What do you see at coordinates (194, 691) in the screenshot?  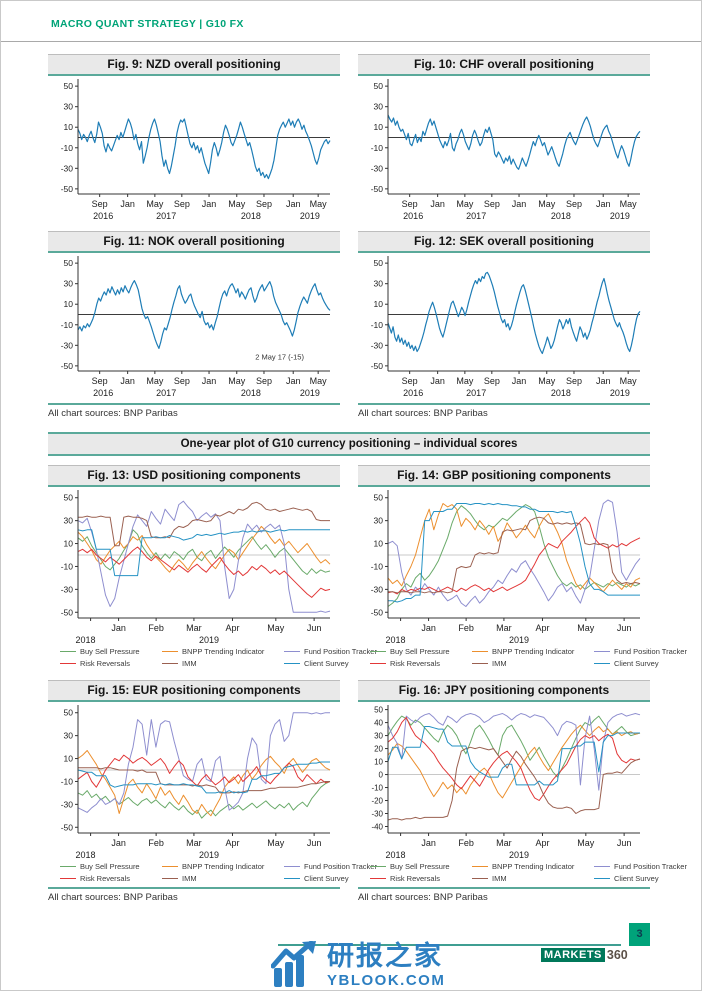 I see `chart-title-fig15: Fig. 15: EUR positioning components` at bounding box center [194, 691].